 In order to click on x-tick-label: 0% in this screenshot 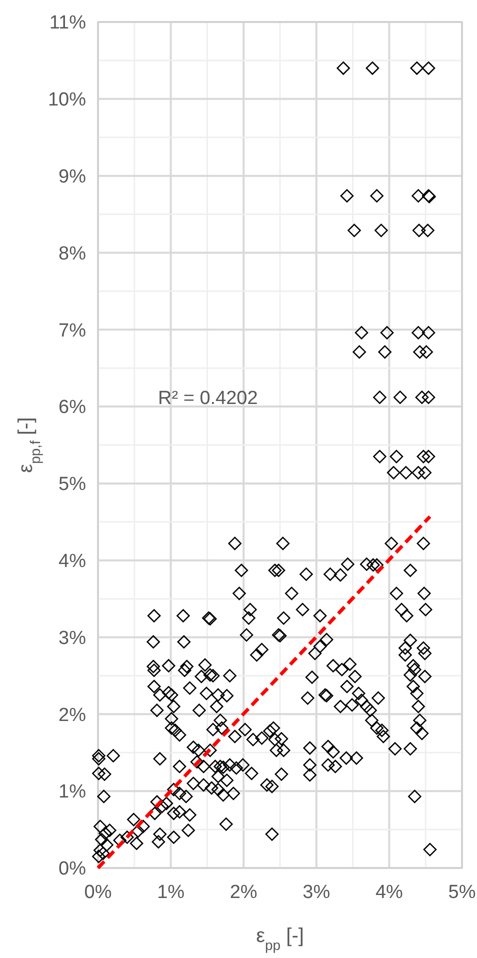, I will do `click(98, 892)`.